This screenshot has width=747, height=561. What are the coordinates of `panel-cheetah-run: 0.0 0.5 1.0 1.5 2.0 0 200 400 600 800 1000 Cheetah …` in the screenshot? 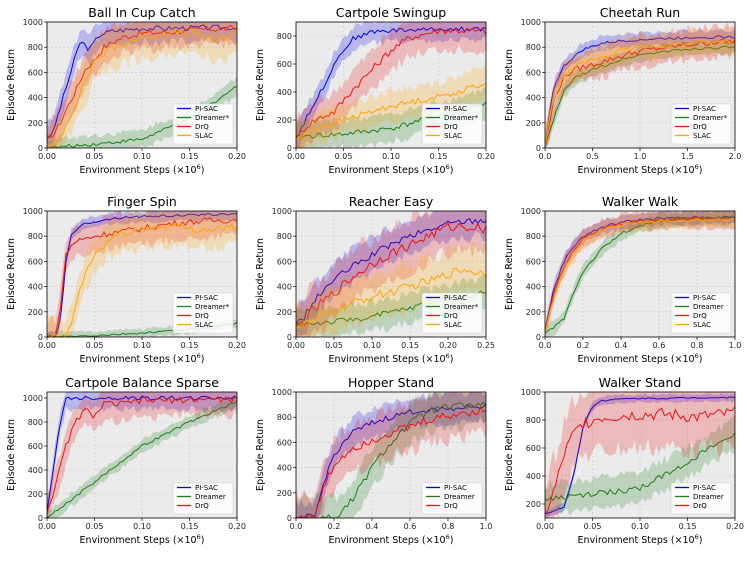 It's located at (622, 90).